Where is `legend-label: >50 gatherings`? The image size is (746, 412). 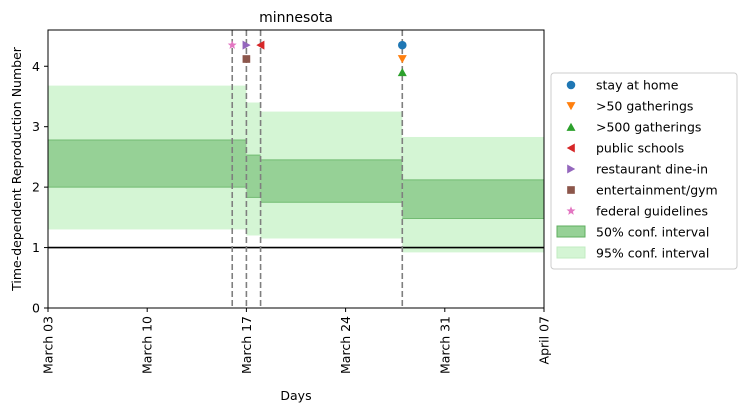 legend-label: >50 gatherings is located at coordinates (644, 106).